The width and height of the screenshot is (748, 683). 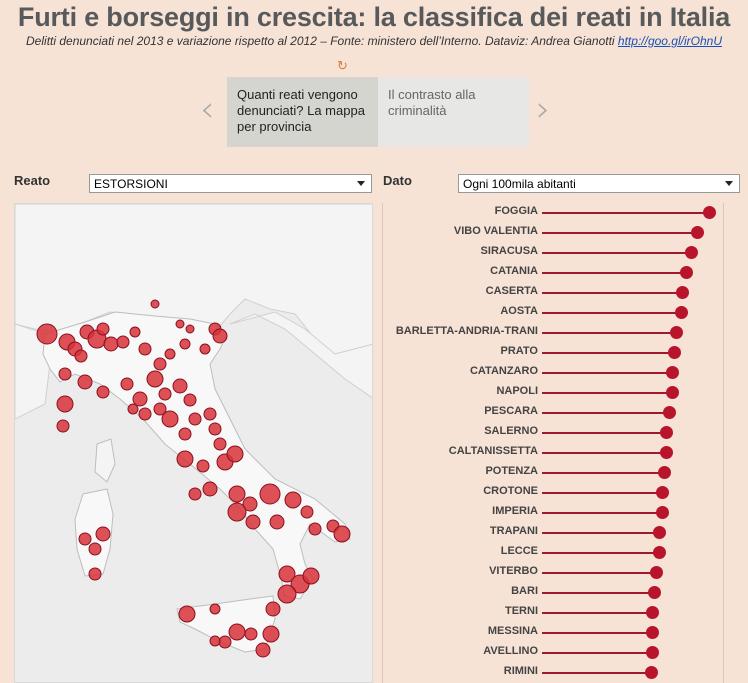 I want to click on chevron-right-icon: ›, so click(x=543, y=109).